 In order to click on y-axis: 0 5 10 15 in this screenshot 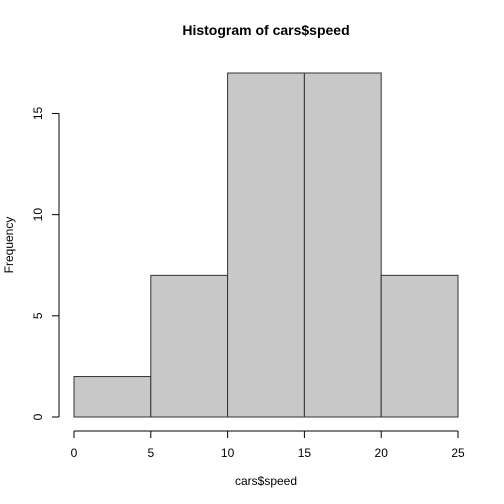, I will do `click(45, 263)`.